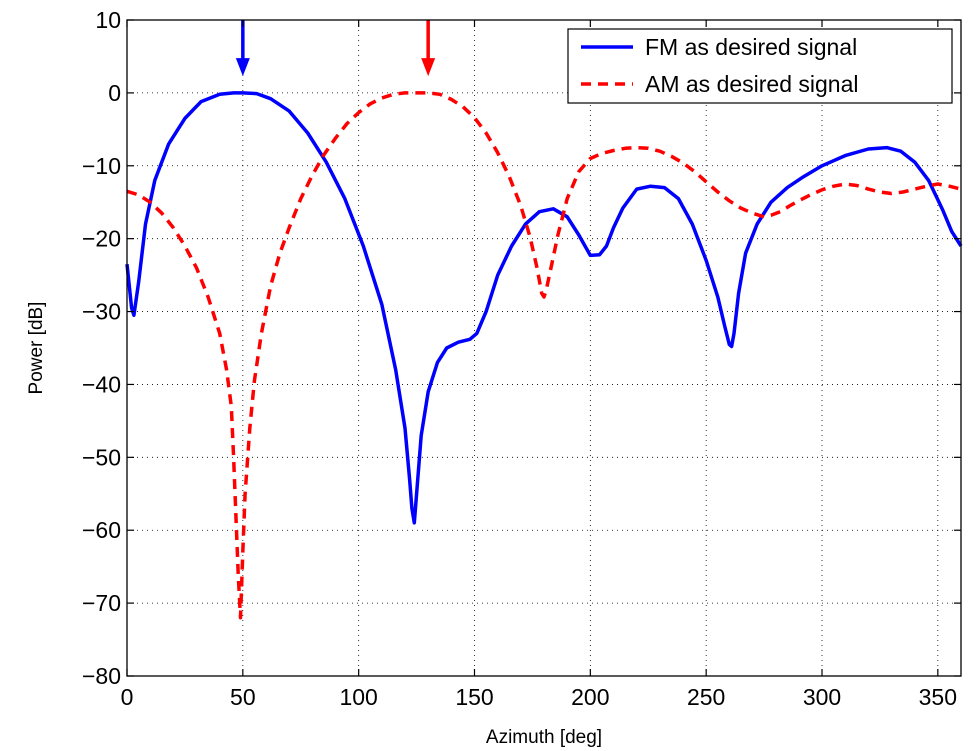 Image resolution: width=976 pixels, height=751 pixels. What do you see at coordinates (101, 603) in the screenshot?
I see `y-tick-label: −70` at bounding box center [101, 603].